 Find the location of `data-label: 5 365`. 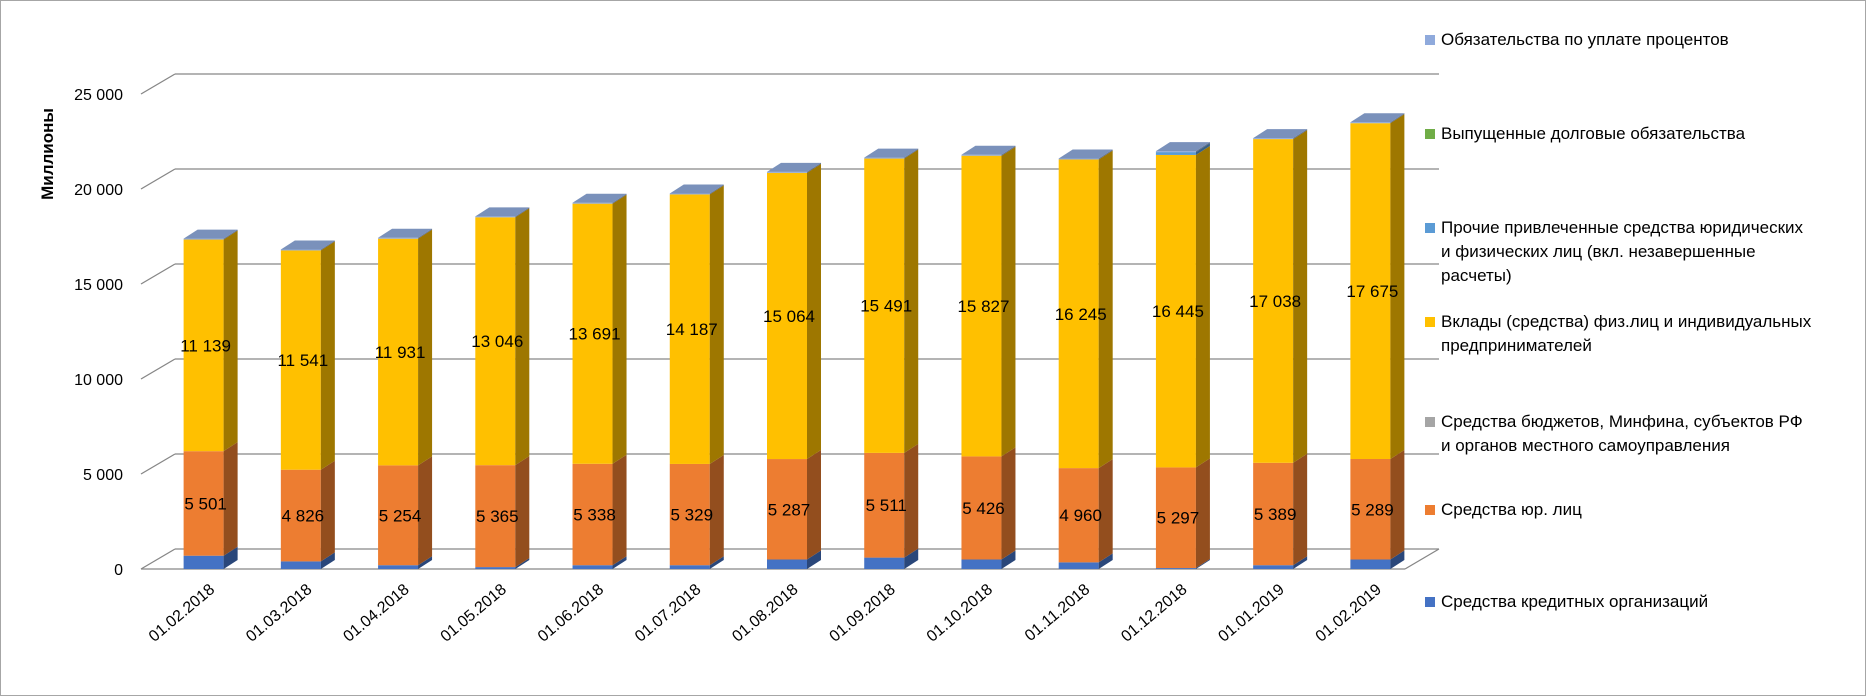

data-label: 5 365 is located at coordinates (497, 516).